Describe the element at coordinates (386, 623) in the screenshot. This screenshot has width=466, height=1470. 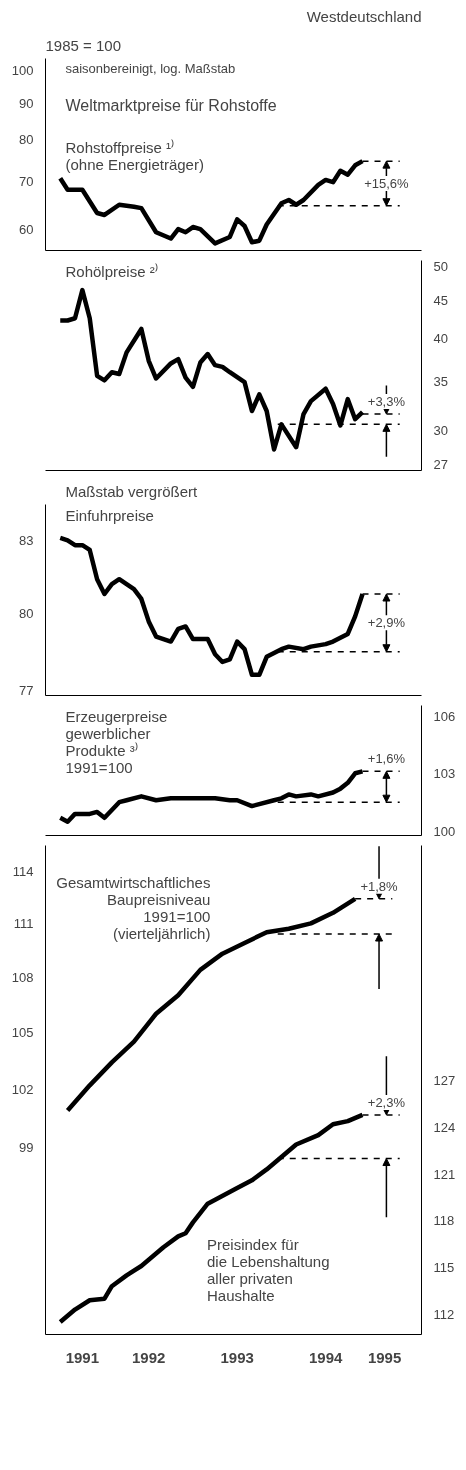
I see `annotation: +2,9%` at that location.